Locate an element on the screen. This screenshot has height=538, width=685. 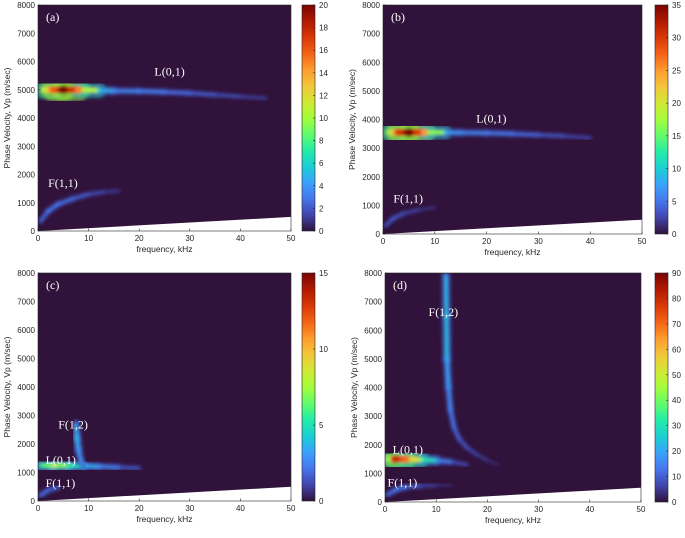
colorbar-tick-label: 50 is located at coordinates (676, 375).